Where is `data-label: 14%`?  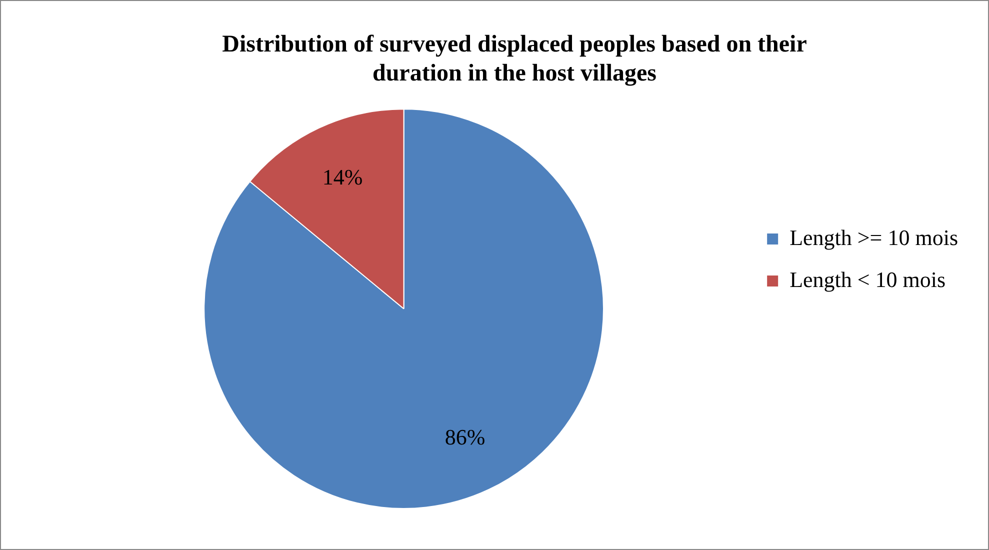
data-label: 14% is located at coordinates (342, 177).